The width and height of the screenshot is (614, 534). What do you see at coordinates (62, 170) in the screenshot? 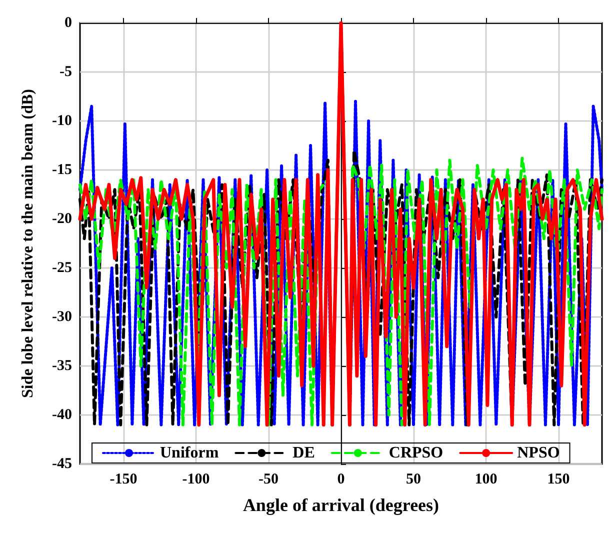
I see `y-tick-label: -15` at bounding box center [62, 170].